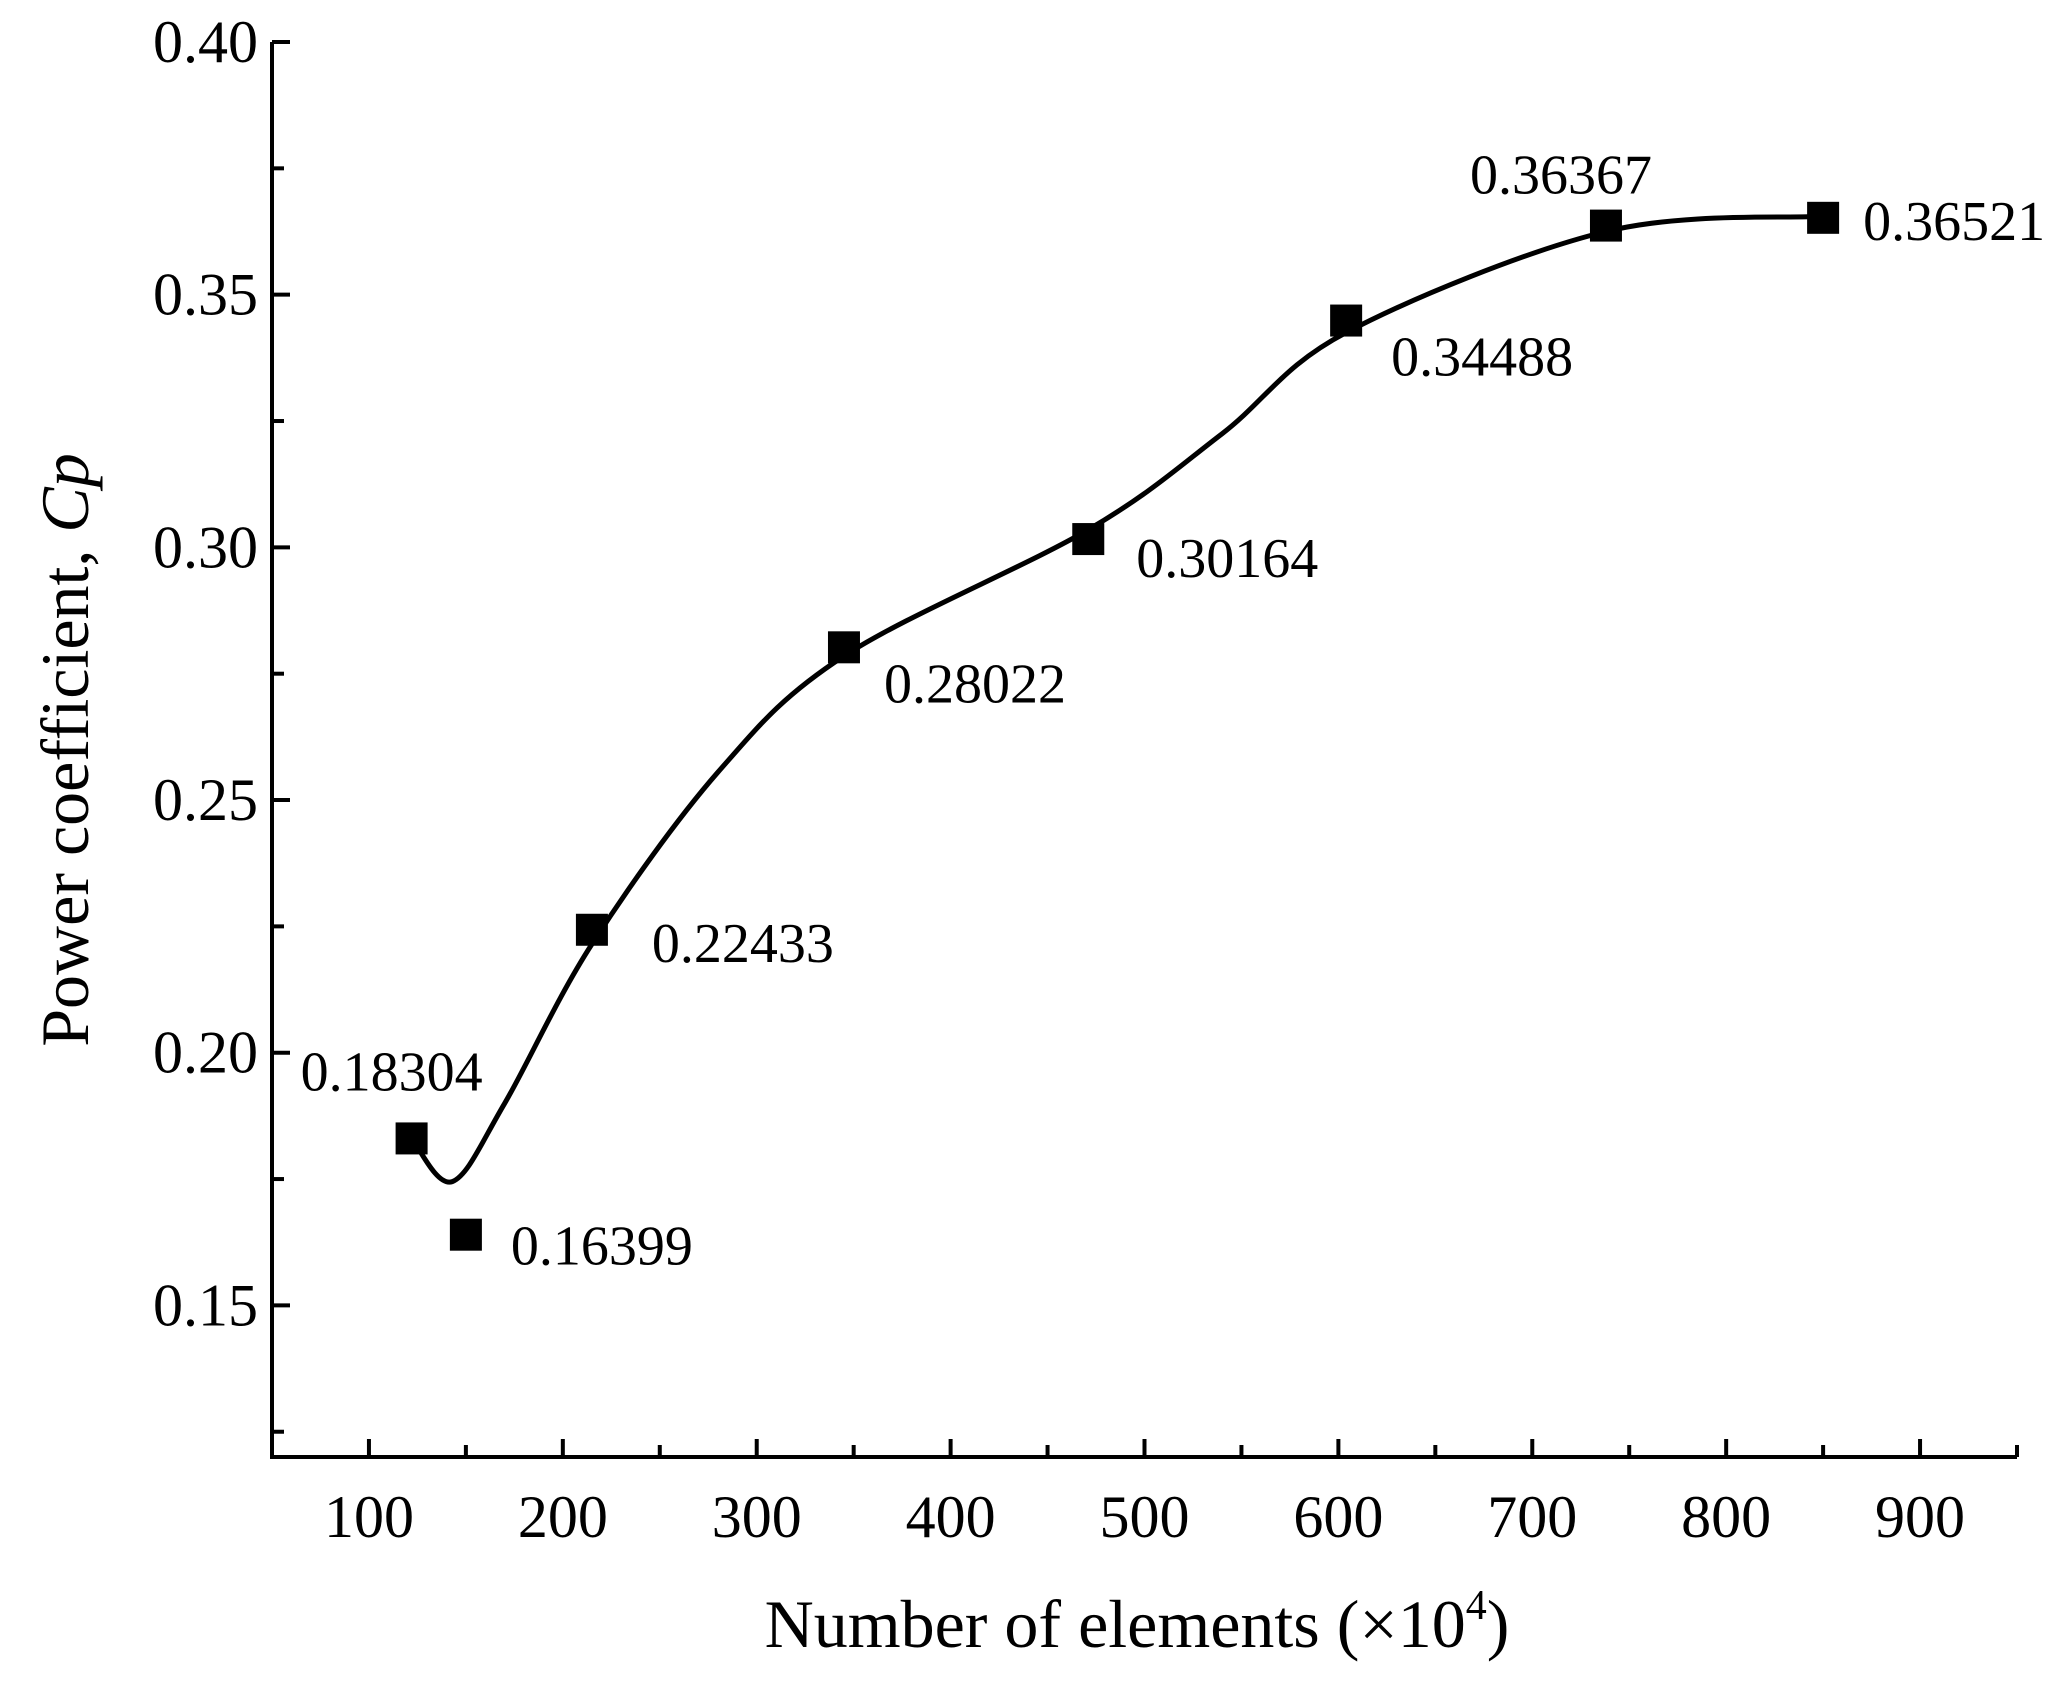 The height and width of the screenshot is (1691, 2065). I want to click on x-tick-label: 400, so click(951, 1517).